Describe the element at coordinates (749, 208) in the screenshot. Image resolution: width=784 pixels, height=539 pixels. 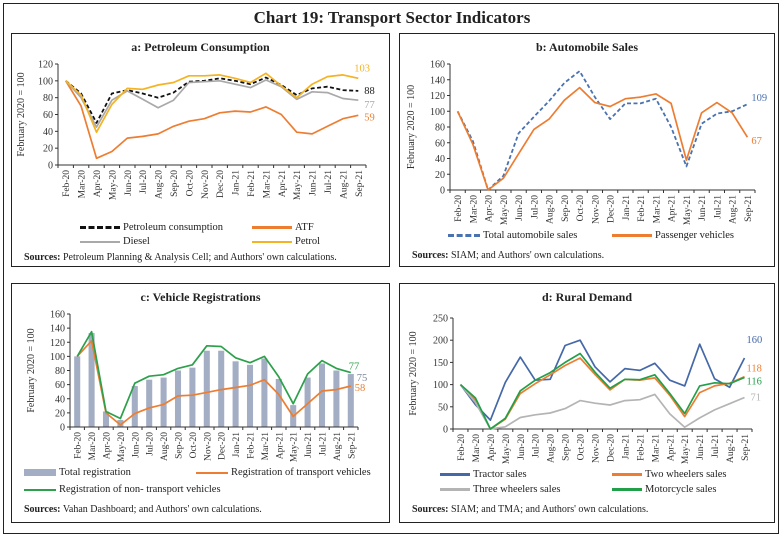
I see `x-tick-label: Sep-21` at that location.